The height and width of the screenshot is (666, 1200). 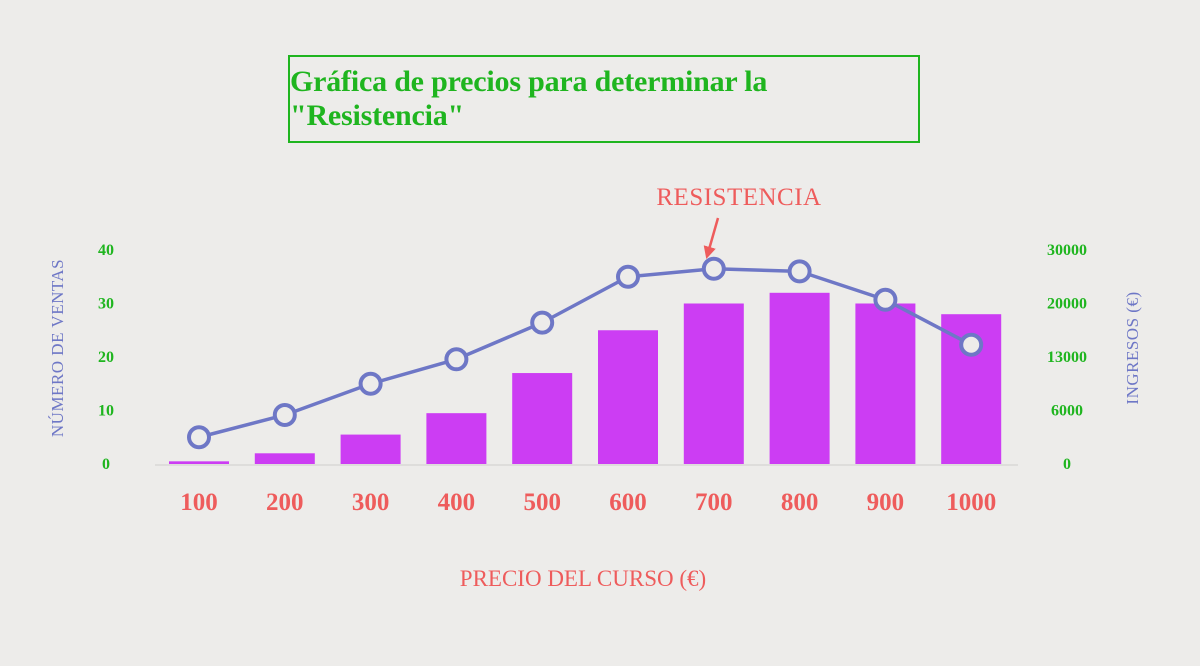 I want to click on y-axis-right-label: INGRESOS (€), so click(x=1132, y=347).